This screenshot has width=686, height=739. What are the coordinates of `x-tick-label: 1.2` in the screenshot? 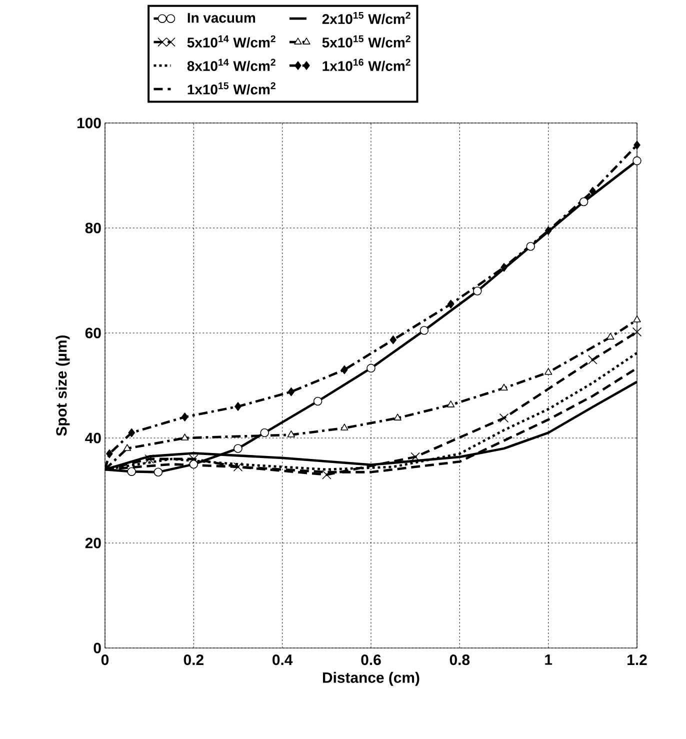 It's located at (637, 659).